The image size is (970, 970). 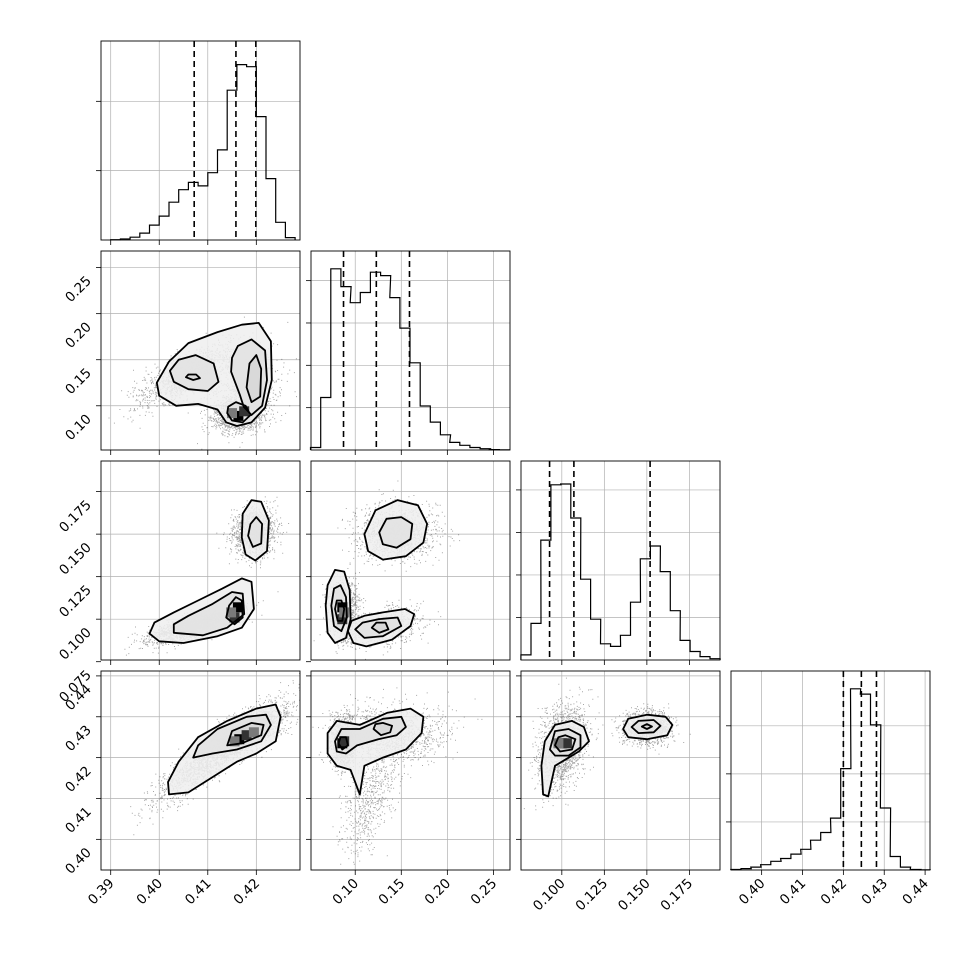 I want to click on y-tick-label: 0.175, so click(x=75, y=516).